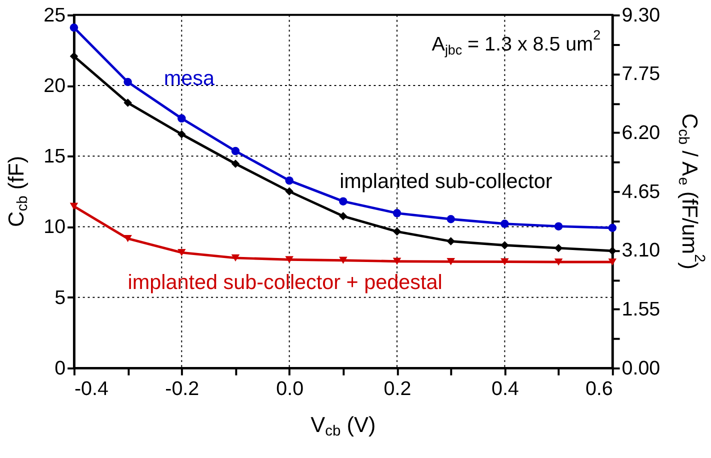  Describe the element at coordinates (446, 182) in the screenshot. I see `series-label: implanted sub-collector` at that location.